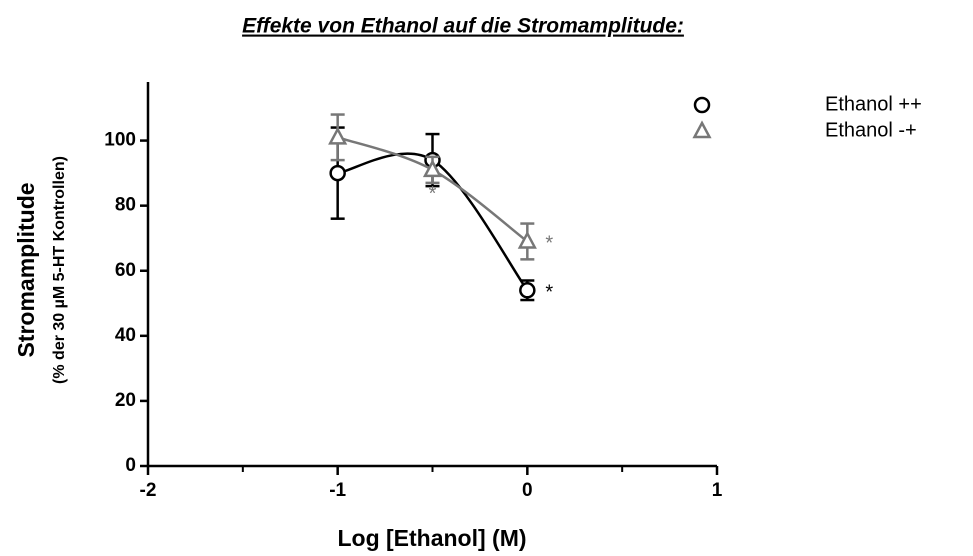 This screenshot has height=556, width=973. Describe the element at coordinates (125, 400) in the screenshot. I see `y-tick-label: 20` at that location.